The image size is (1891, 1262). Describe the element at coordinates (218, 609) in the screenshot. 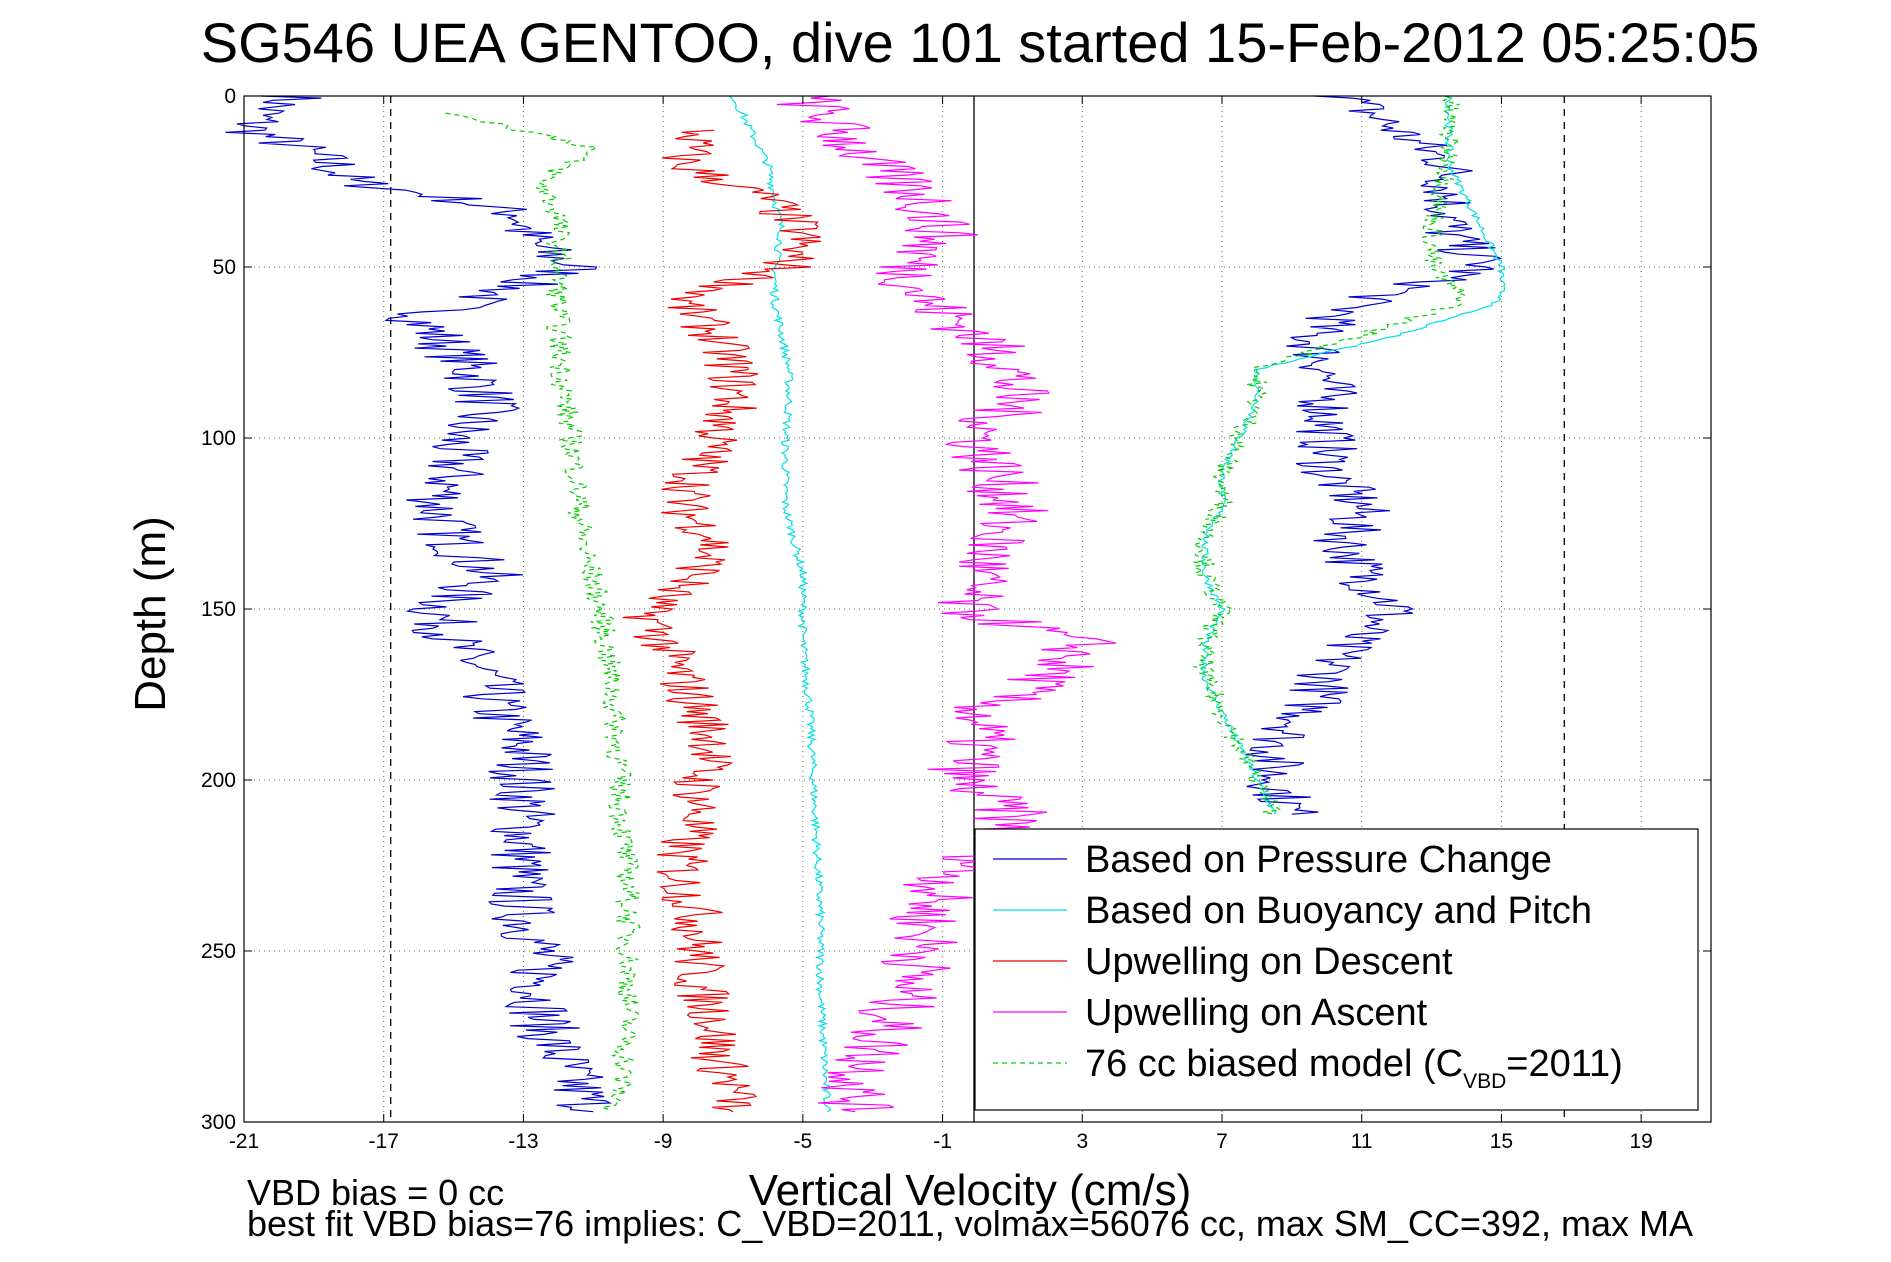

I see `y-tick-label-3: 150` at that location.